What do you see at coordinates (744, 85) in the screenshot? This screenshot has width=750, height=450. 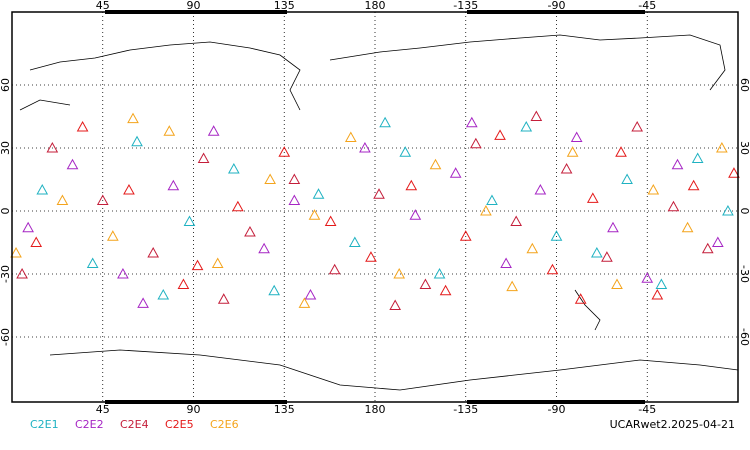 I see `y-tick-label: 60` at bounding box center [744, 85].